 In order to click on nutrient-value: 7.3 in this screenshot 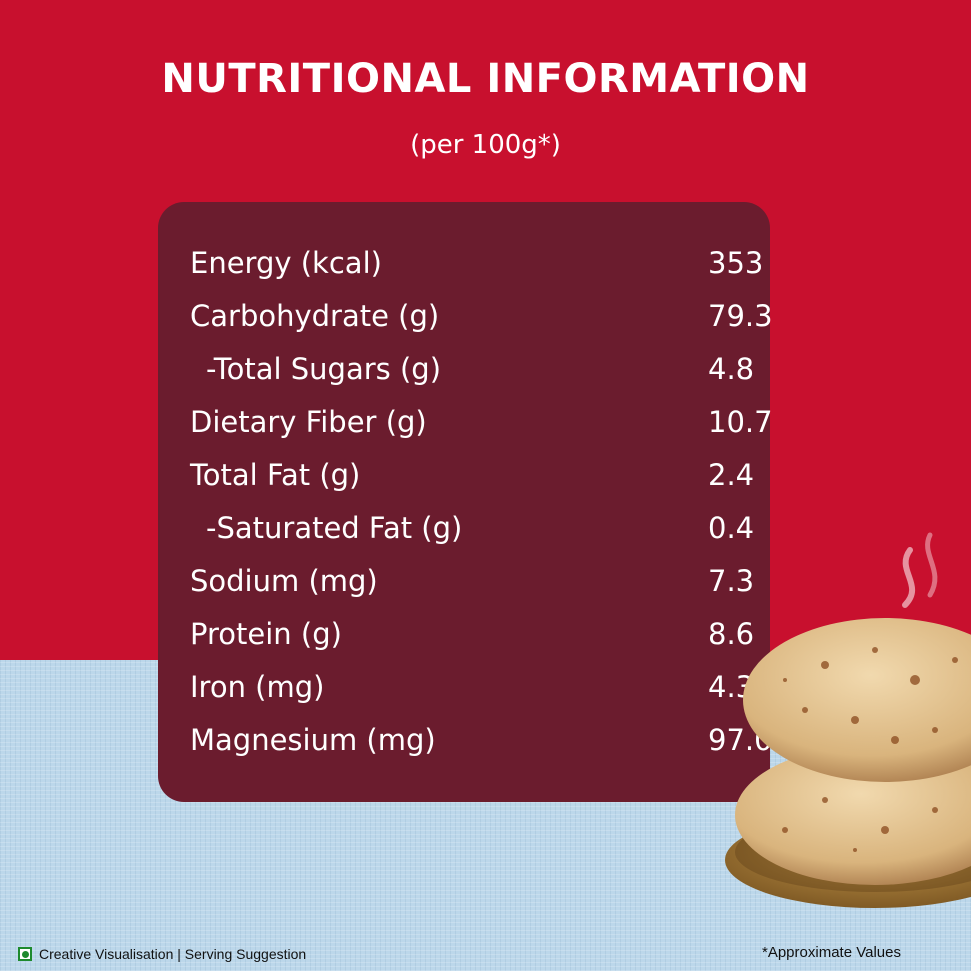, I will do `click(731, 581)`.